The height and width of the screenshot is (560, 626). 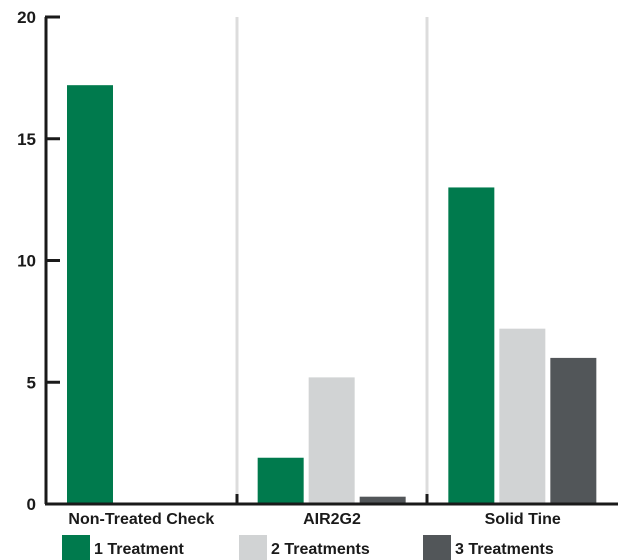 What do you see at coordinates (76, 547) in the screenshot?
I see `legend-swatch-1-treatment` at bounding box center [76, 547].